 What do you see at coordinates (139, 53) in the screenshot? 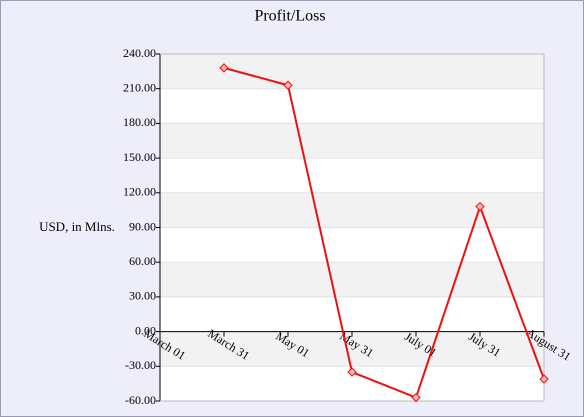
I see `y-tick-label: 240.00` at bounding box center [139, 53].